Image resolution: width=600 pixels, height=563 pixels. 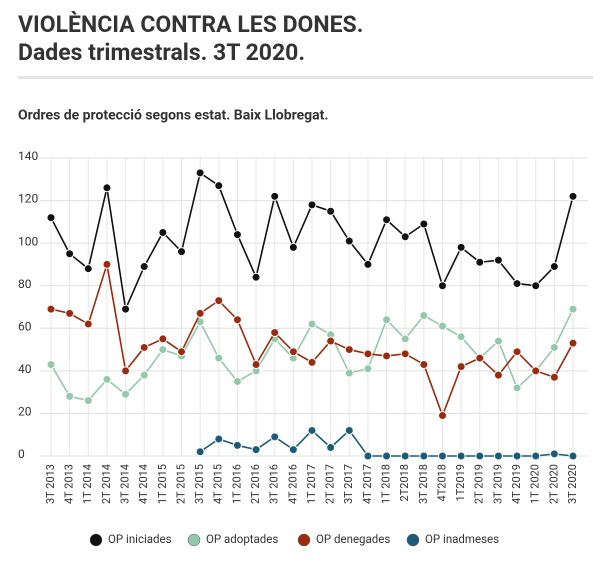 I want to click on x-tick-label: 1T2019, so click(x=460, y=482).